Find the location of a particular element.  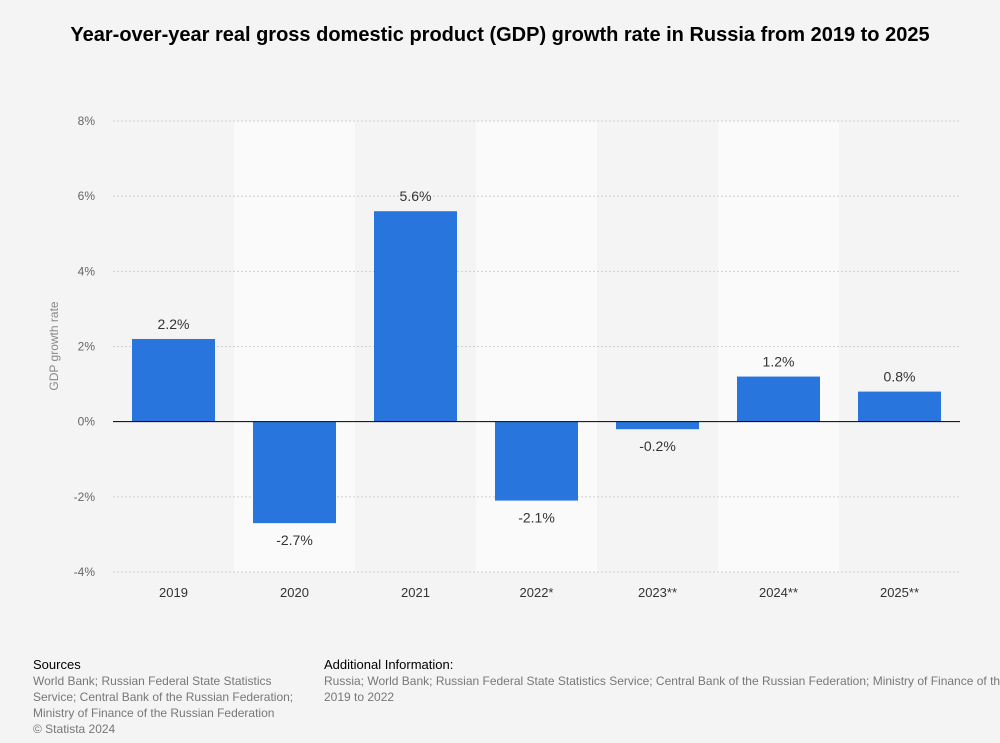

data-label: -0.2% is located at coordinates (657, 446).